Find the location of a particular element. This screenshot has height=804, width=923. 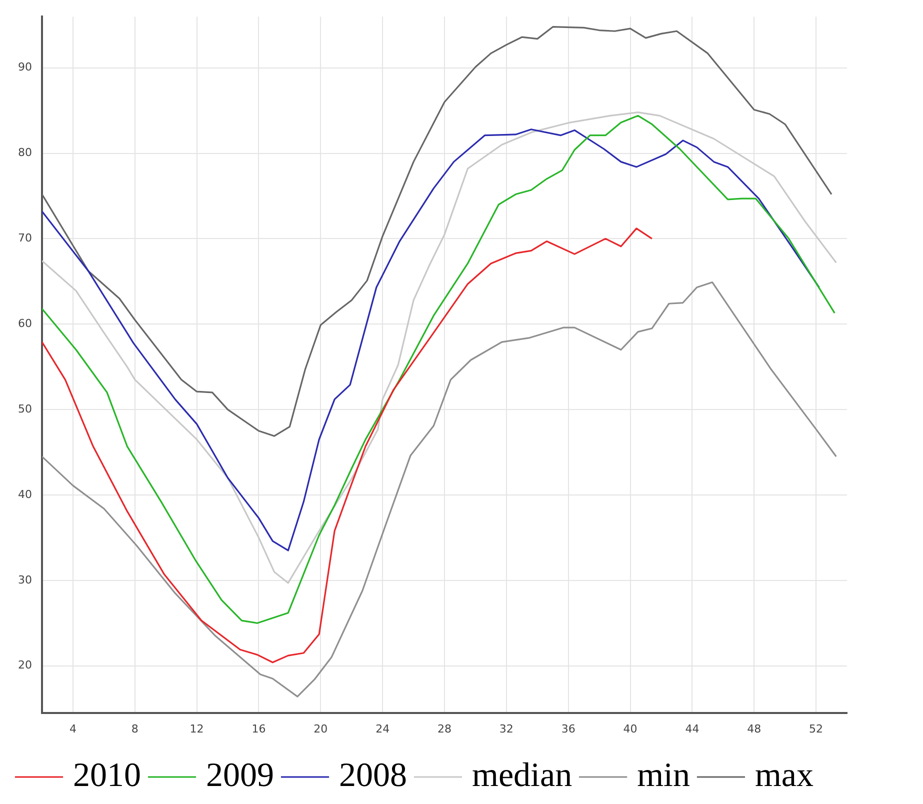

legend-label: median is located at coordinates (522, 775).